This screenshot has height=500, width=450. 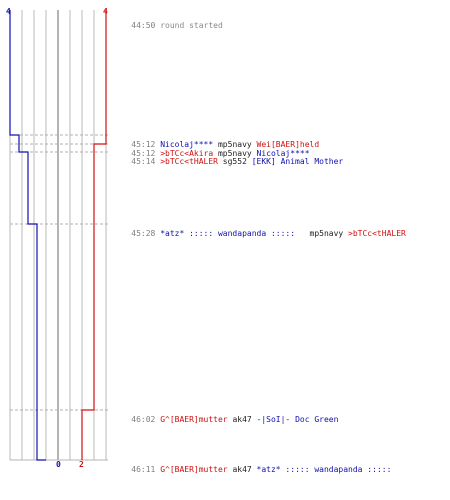 What do you see at coordinates (297, 161) in the screenshot?
I see `victim-name: [EKK] Animal Mother` at bounding box center [297, 161].